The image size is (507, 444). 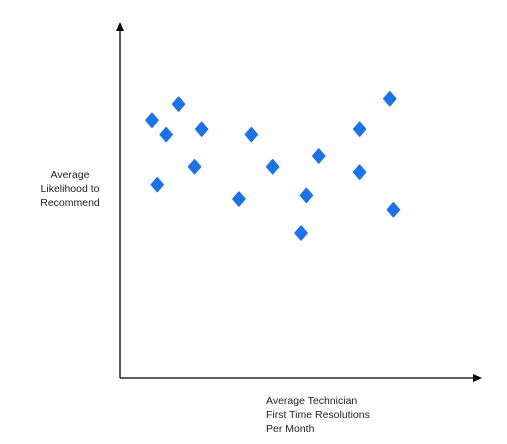 What do you see at coordinates (70, 175) in the screenshot?
I see `y-axis-label-line-1: Average` at bounding box center [70, 175].